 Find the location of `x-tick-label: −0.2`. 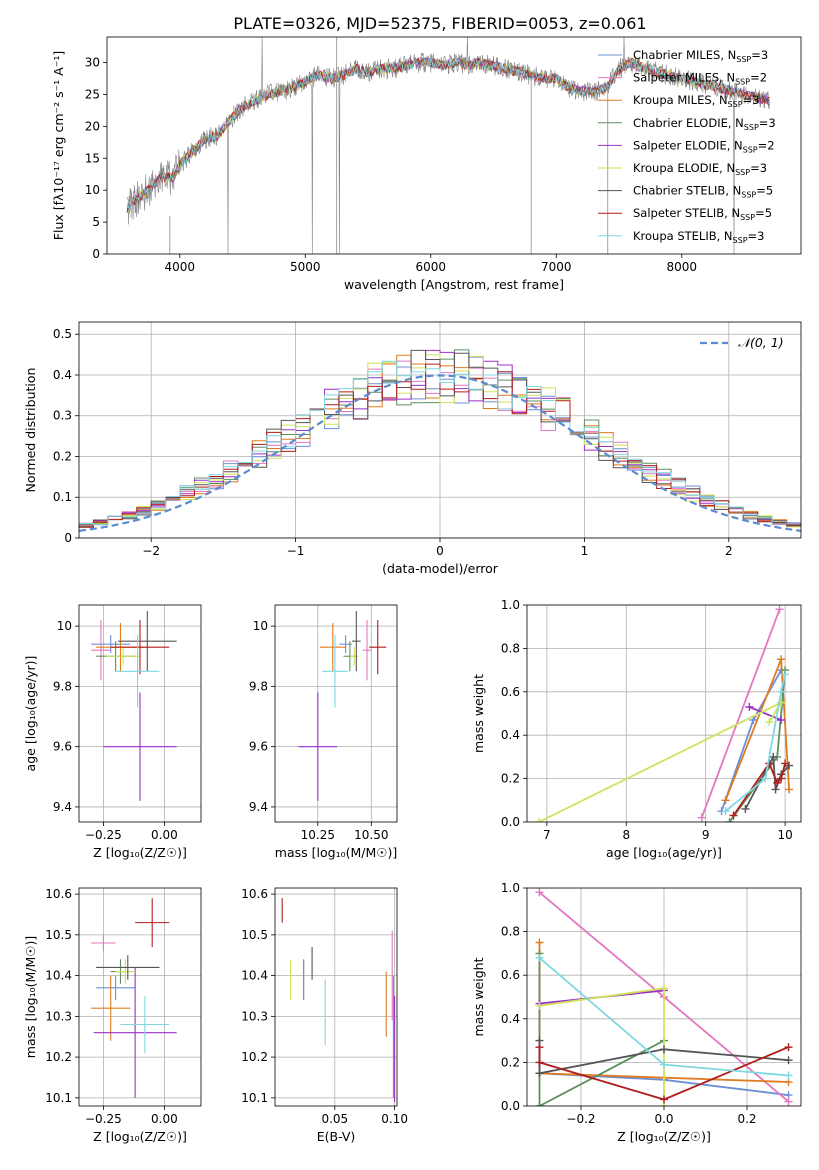

x-tick-label: −0.2 is located at coordinates (580, 1119).